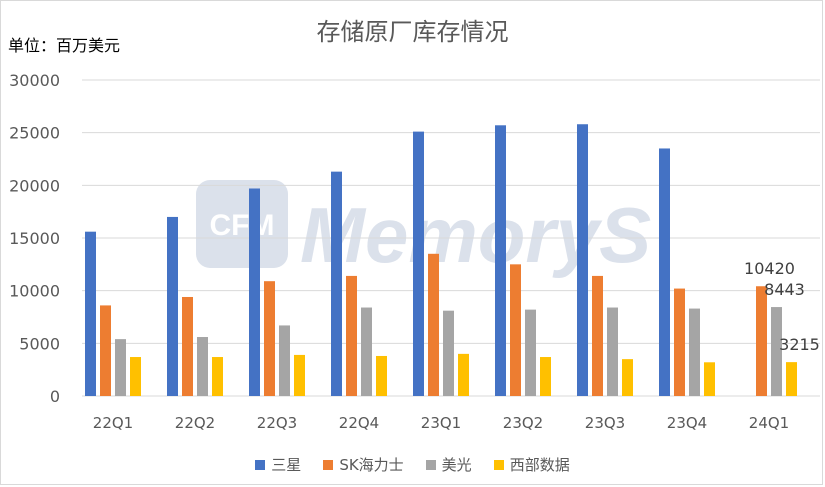  I want to click on data-label: 3215, so click(799, 344).